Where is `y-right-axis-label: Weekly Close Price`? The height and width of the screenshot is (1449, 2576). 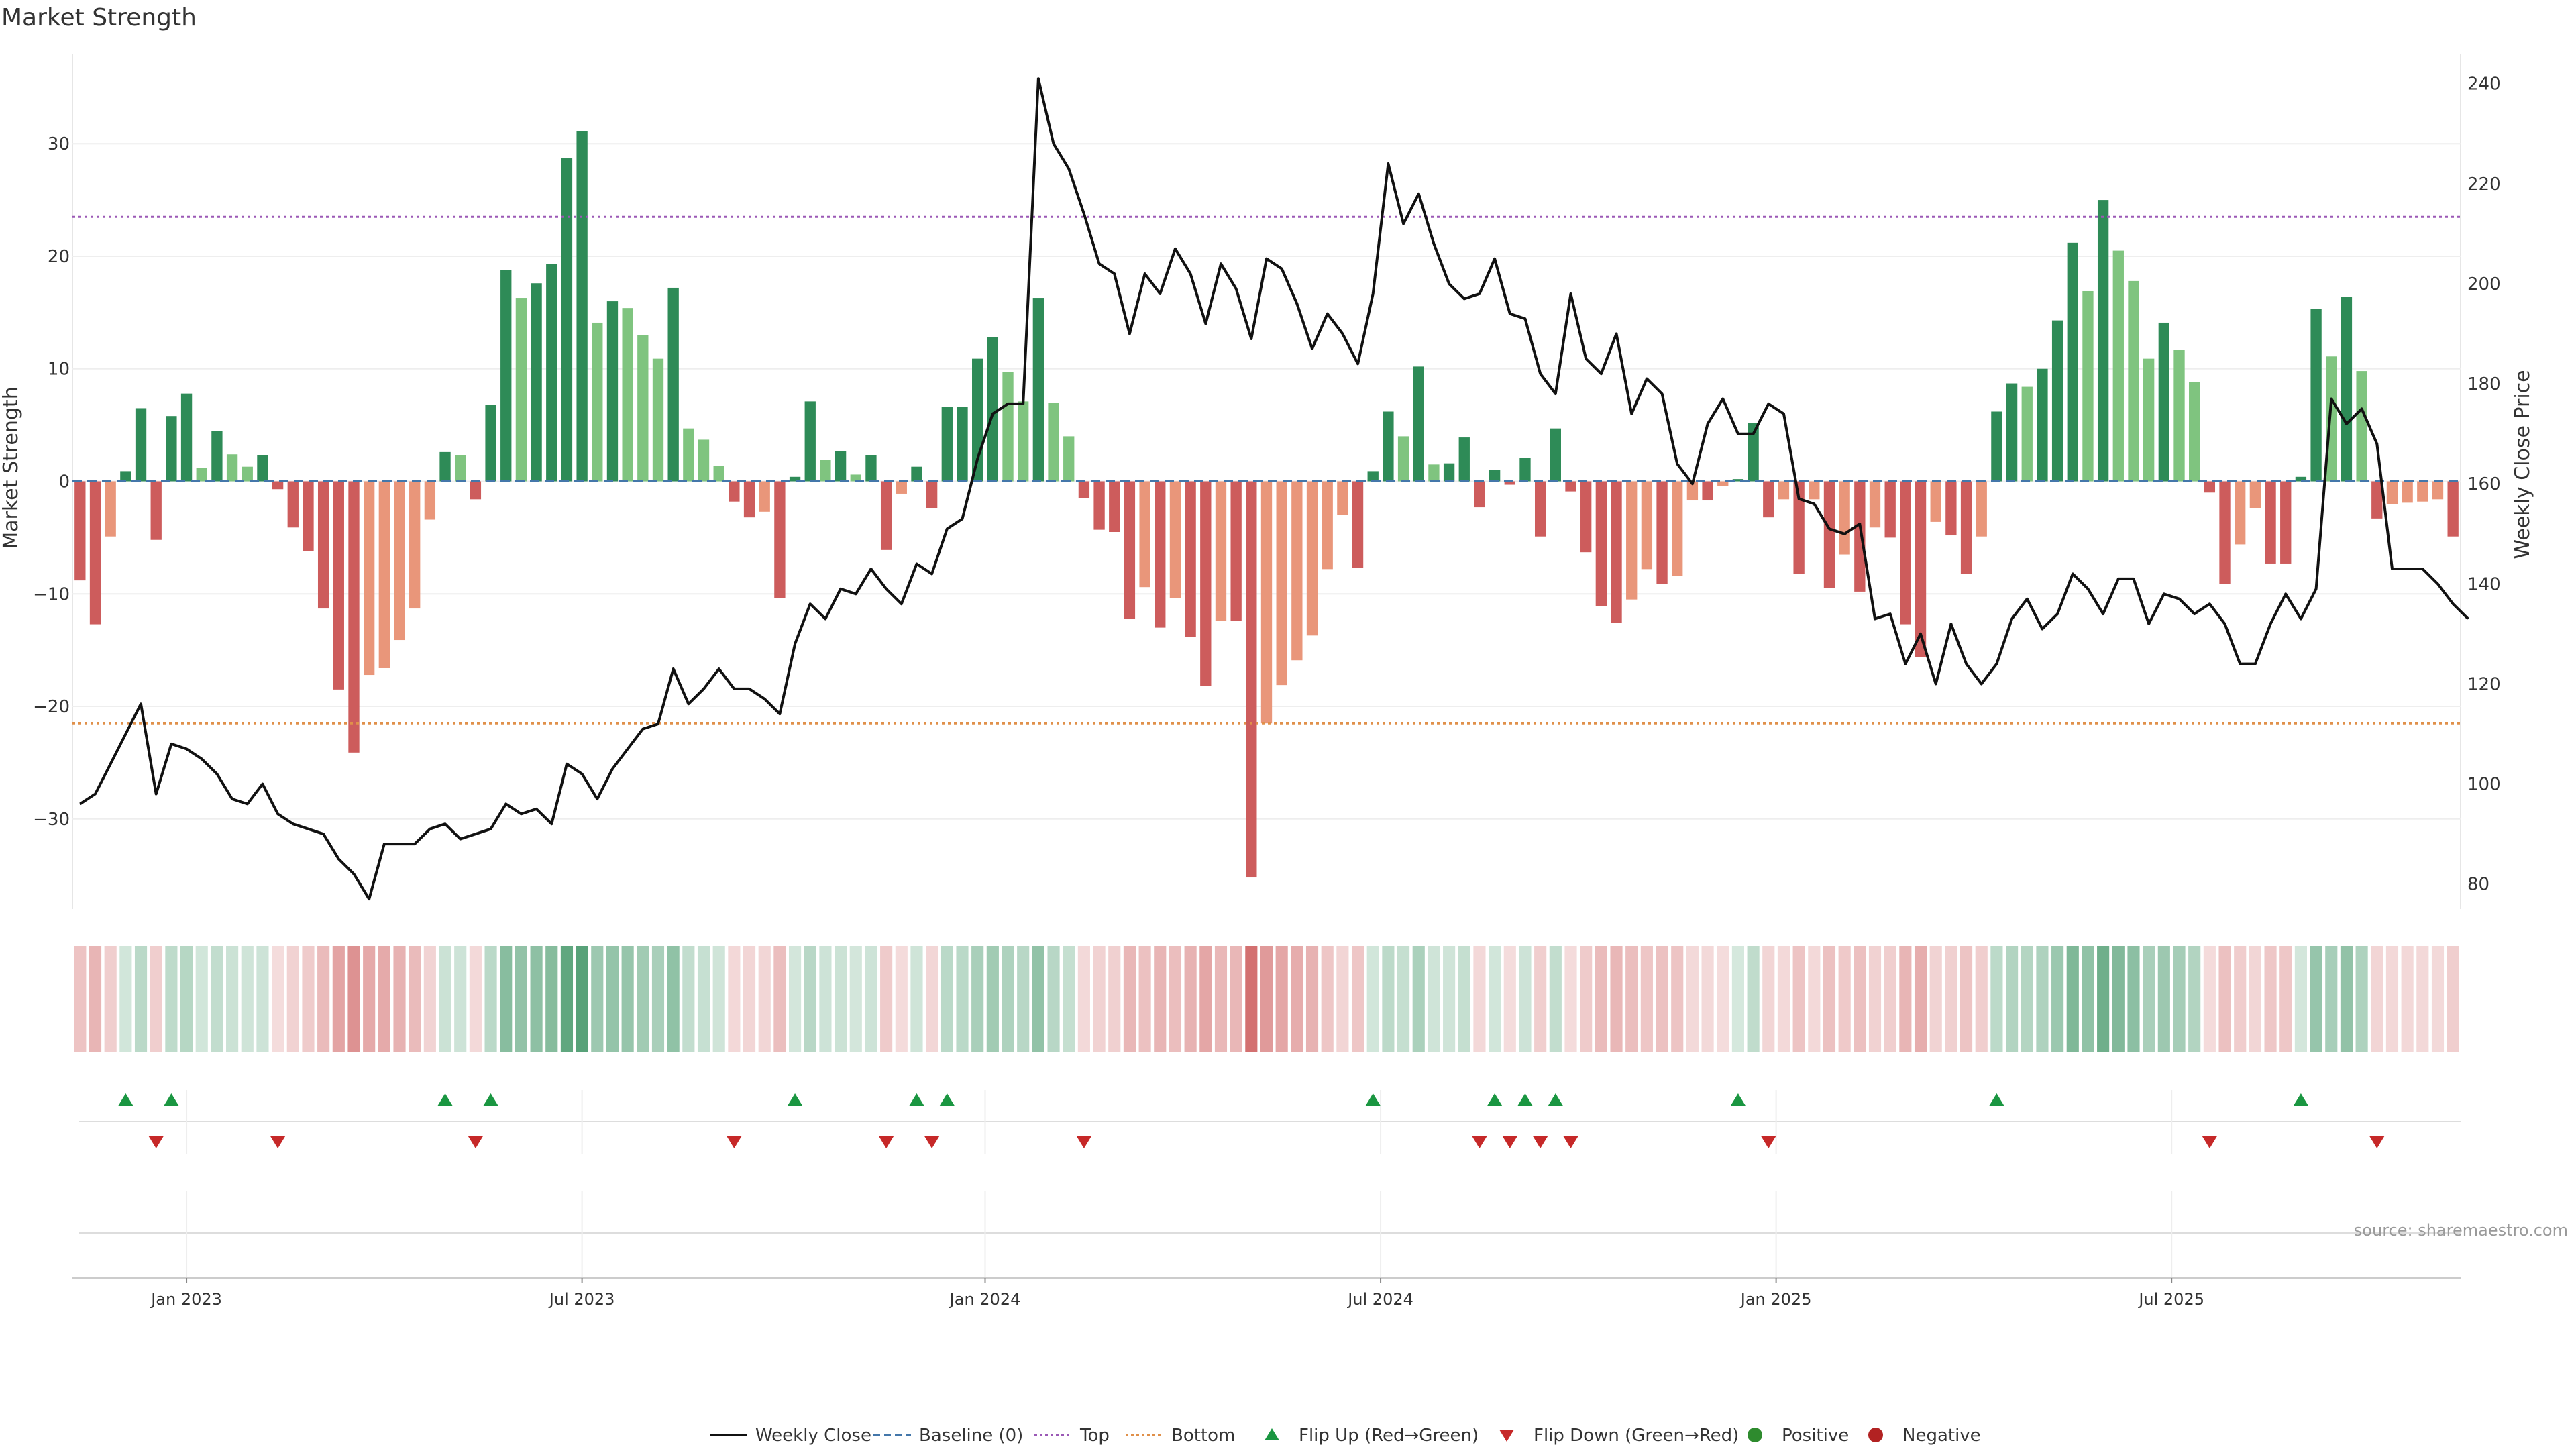 y-right-axis-label: Weekly Close Price is located at coordinates (2522, 464).